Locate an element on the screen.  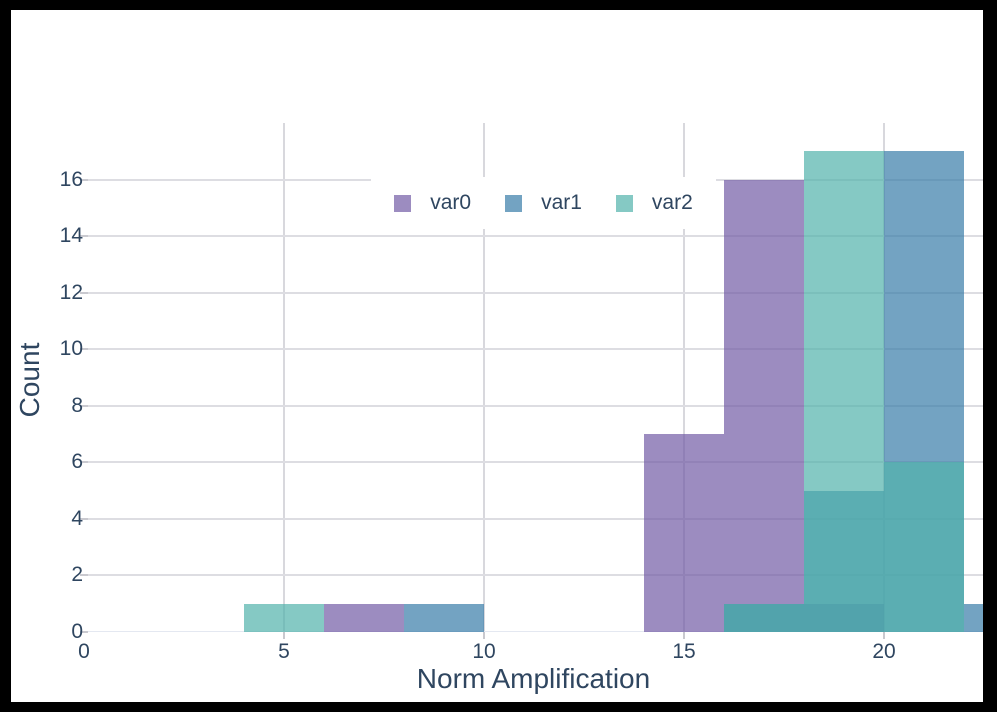
legend-item-var0: var0 is located at coordinates (432, 203).